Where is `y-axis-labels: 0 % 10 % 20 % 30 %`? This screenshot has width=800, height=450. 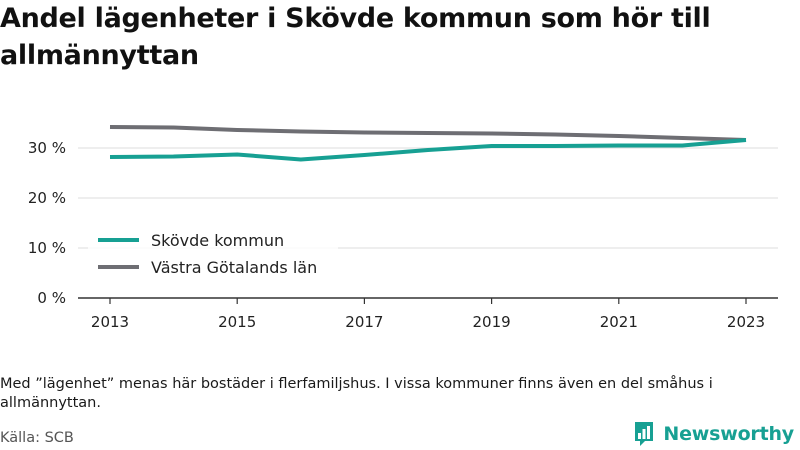 y-axis-labels: 0 % 10 % 20 % 30 % is located at coordinates (47, 223).